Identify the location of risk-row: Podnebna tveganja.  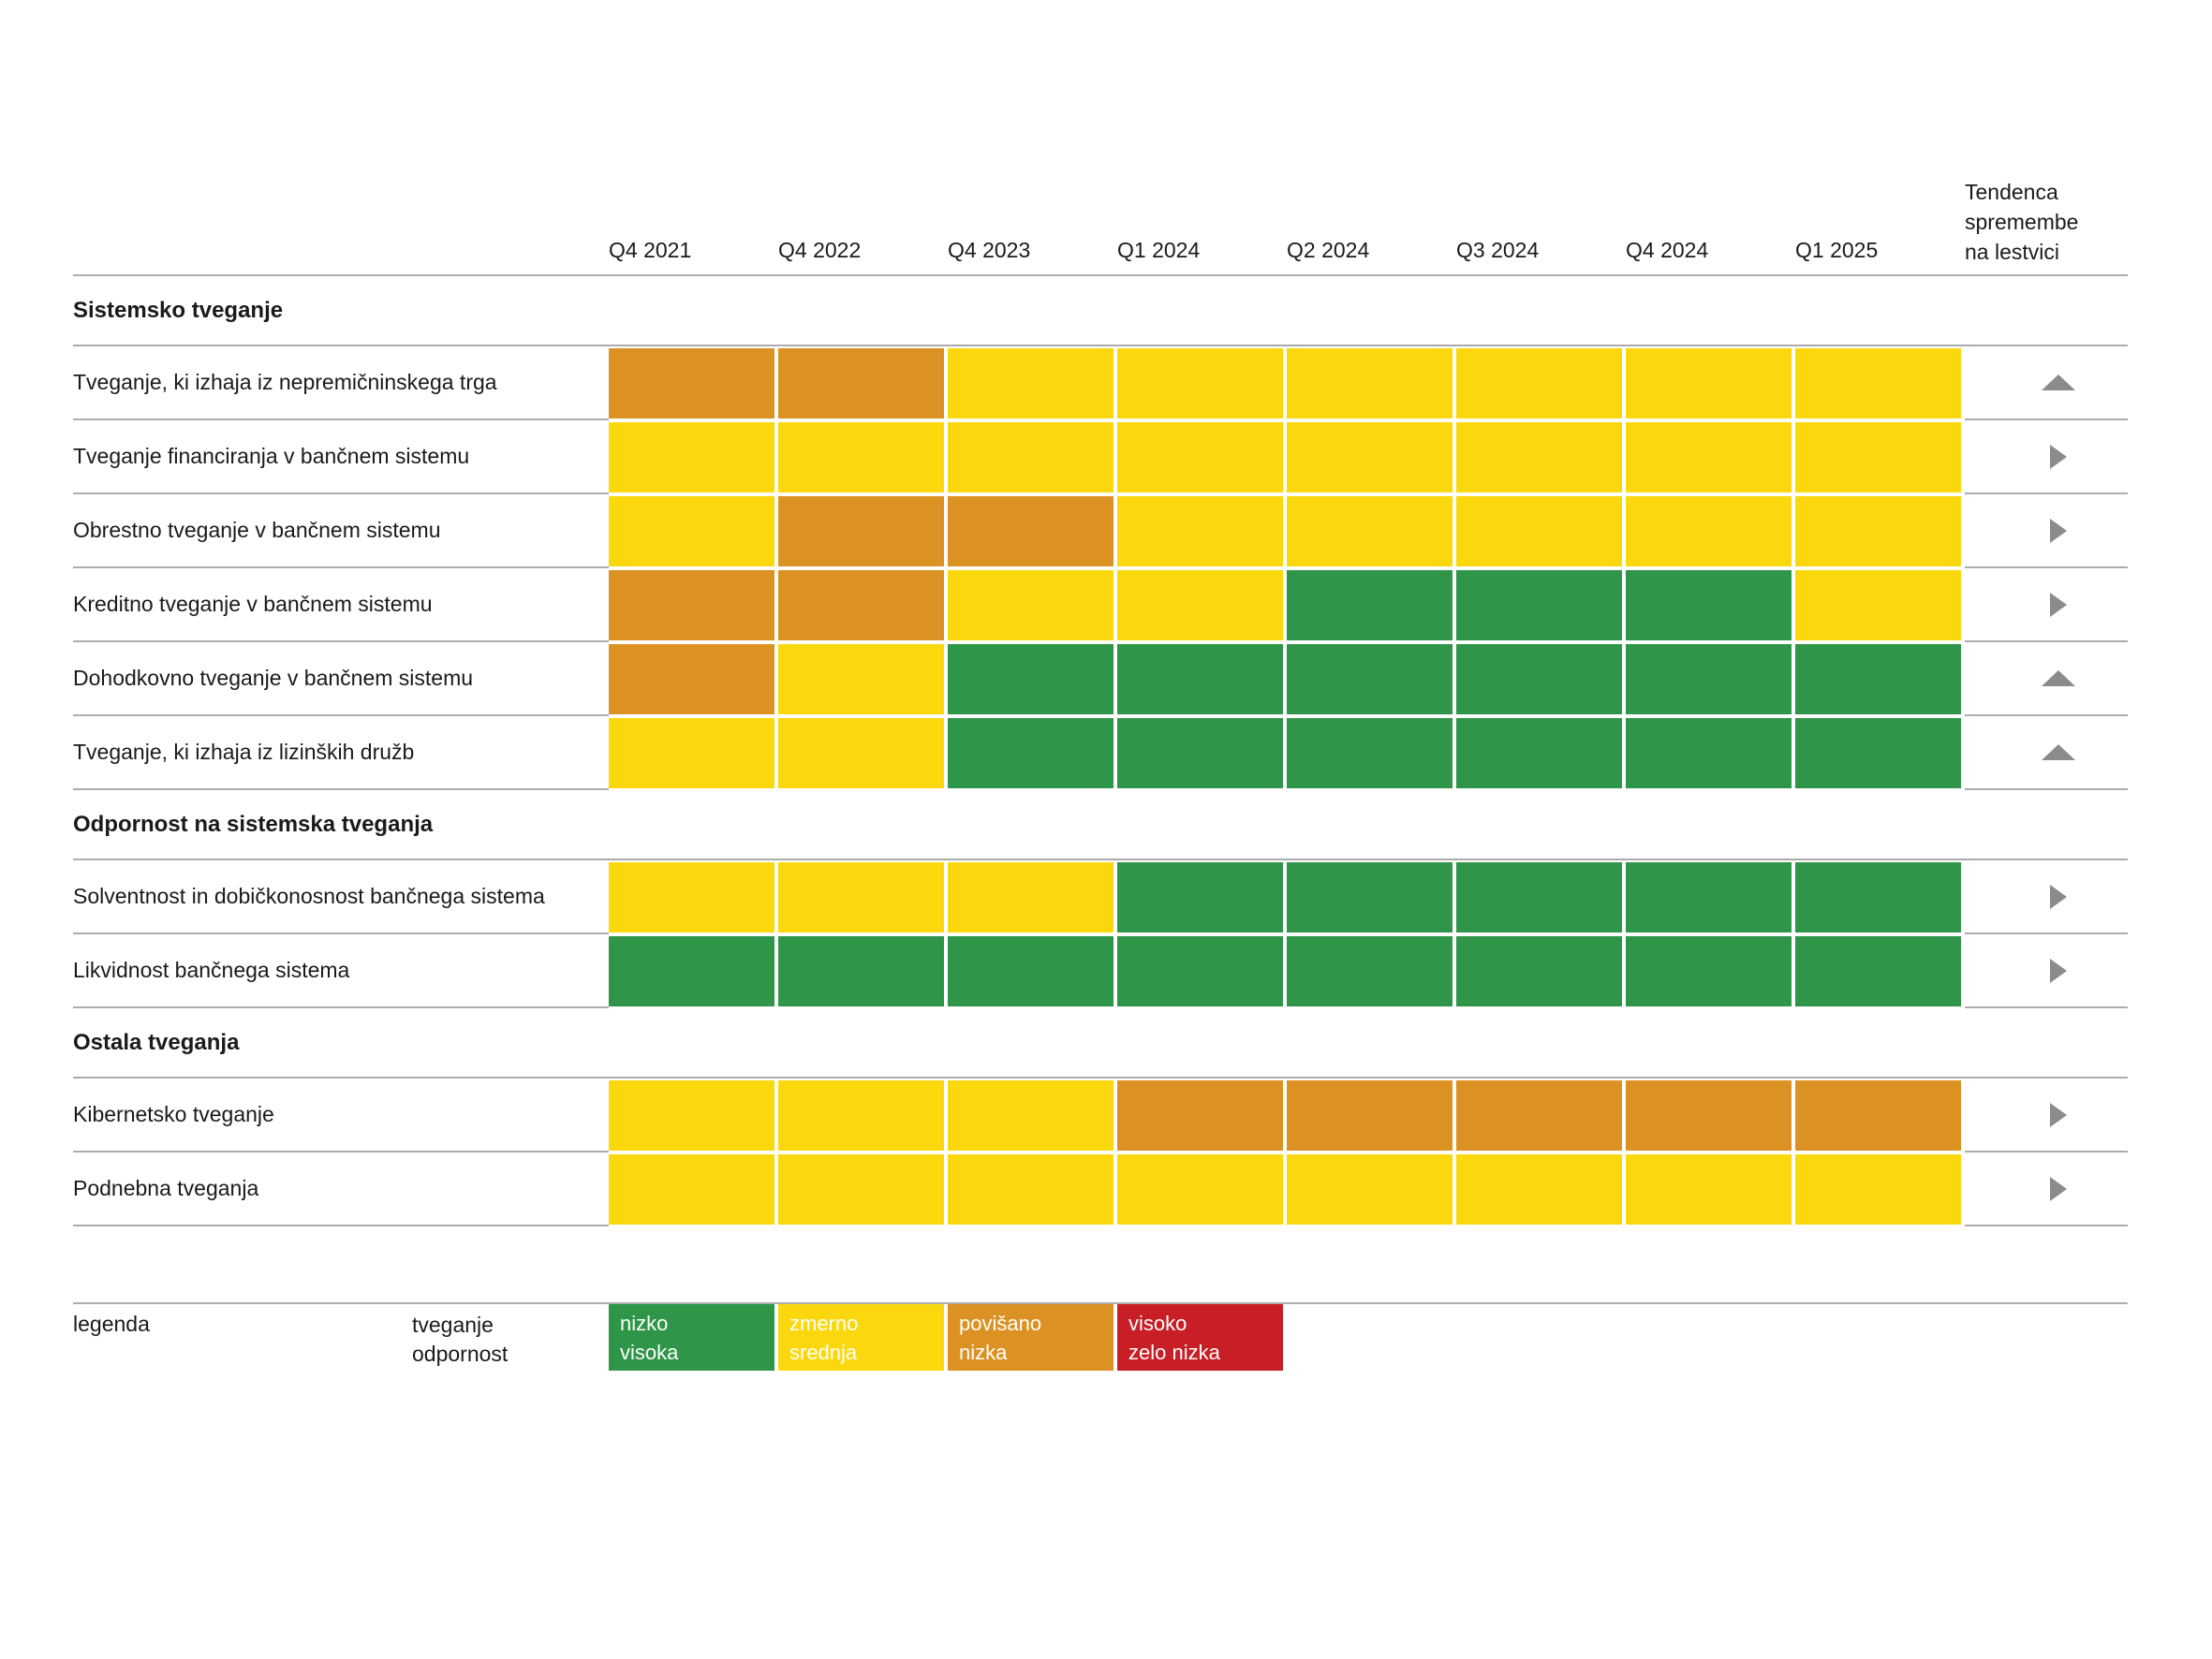
(1101, 1189).